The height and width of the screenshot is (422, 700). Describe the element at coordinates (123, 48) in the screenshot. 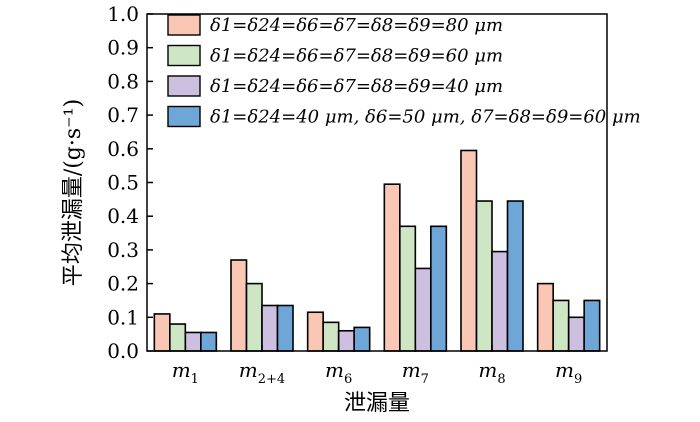

I see `y-tick-label: 0.9` at that location.